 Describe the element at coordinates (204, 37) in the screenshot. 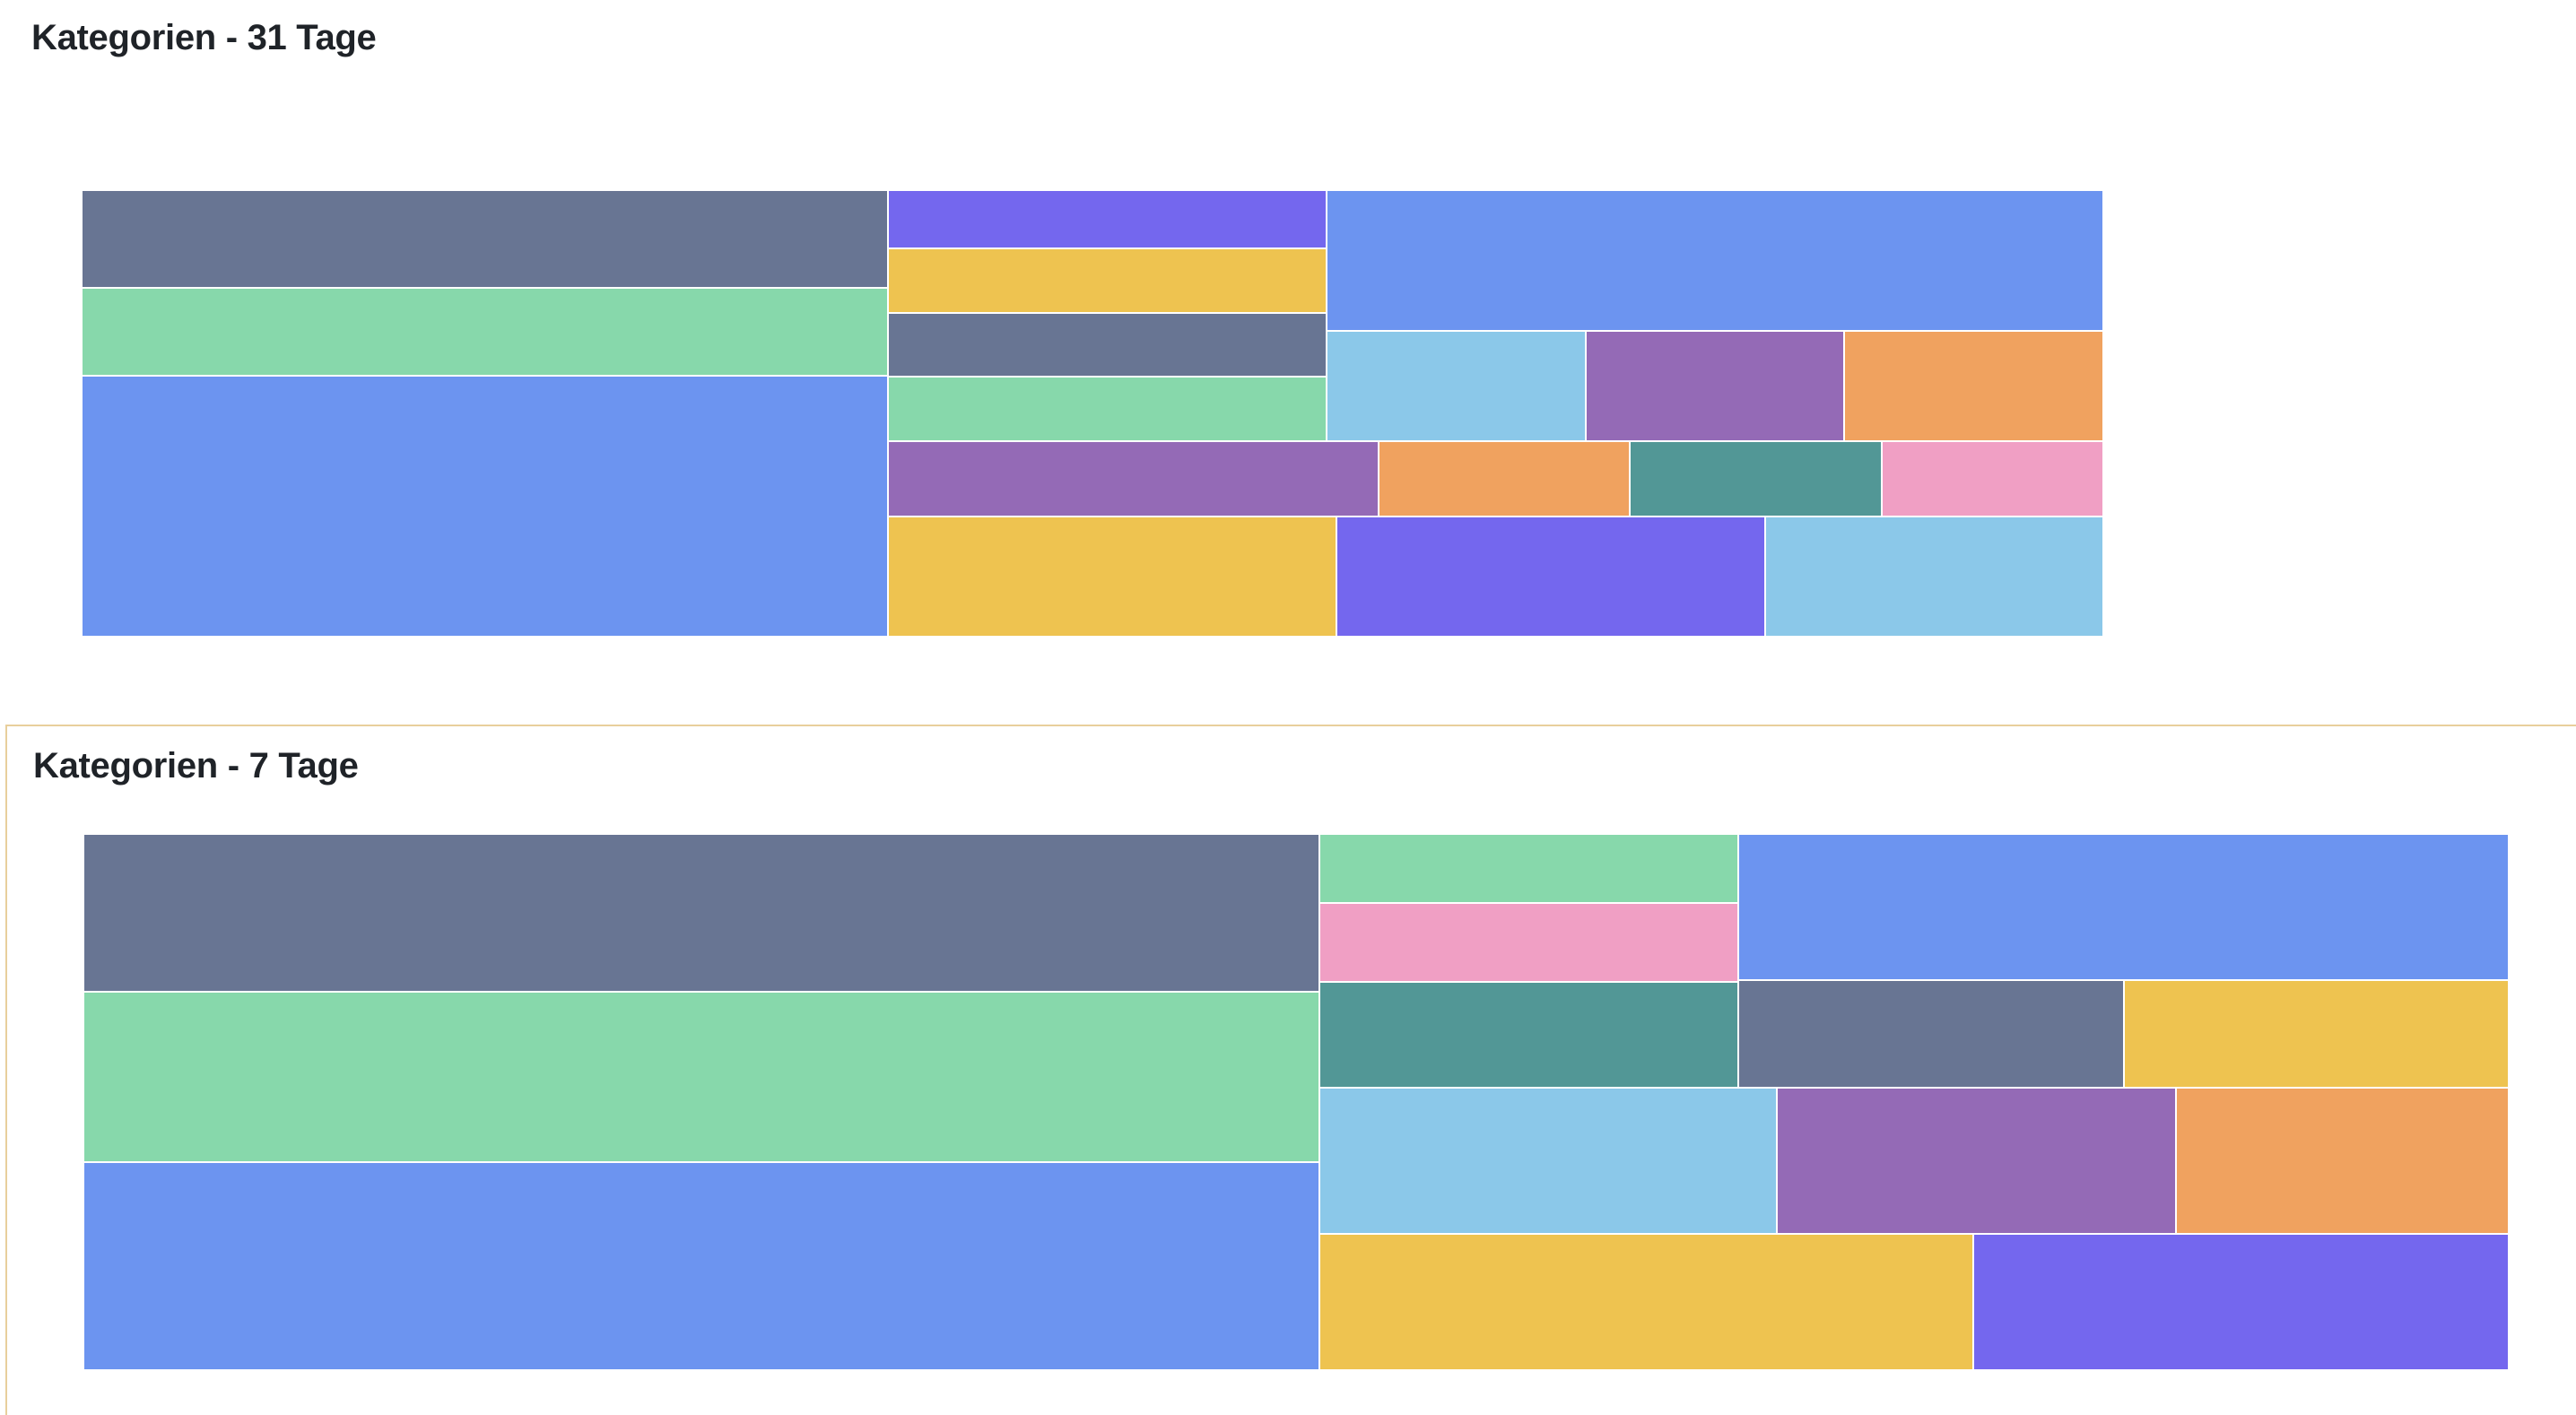

I see `panel-title-31-days: Kategorien - 31 Tage` at that location.